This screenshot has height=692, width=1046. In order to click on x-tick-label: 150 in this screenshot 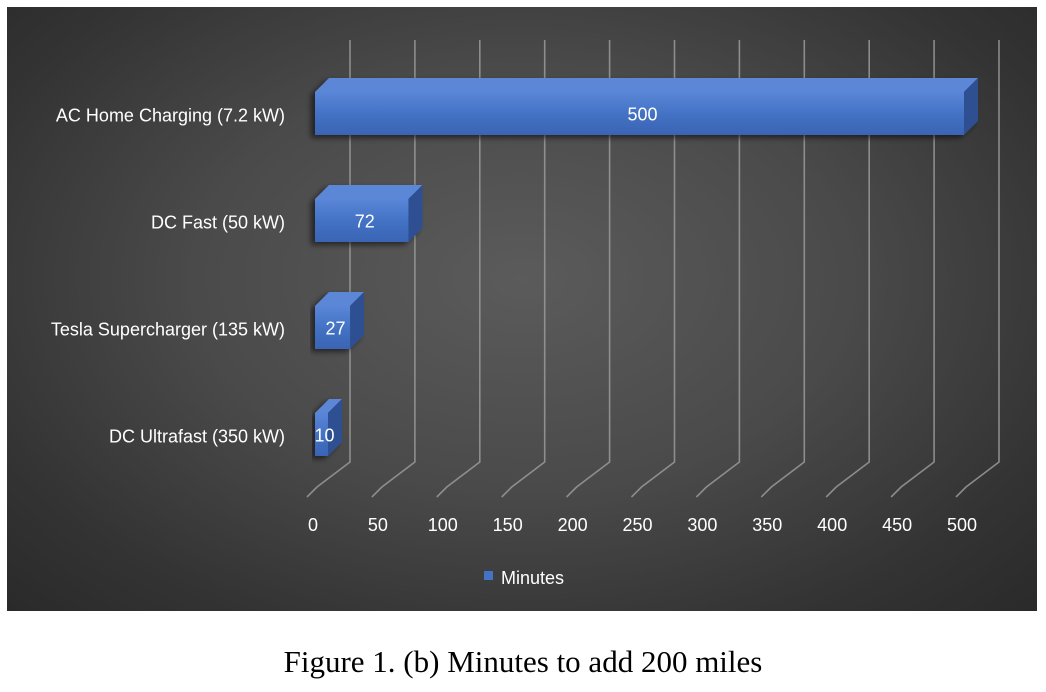, I will do `click(508, 525)`.